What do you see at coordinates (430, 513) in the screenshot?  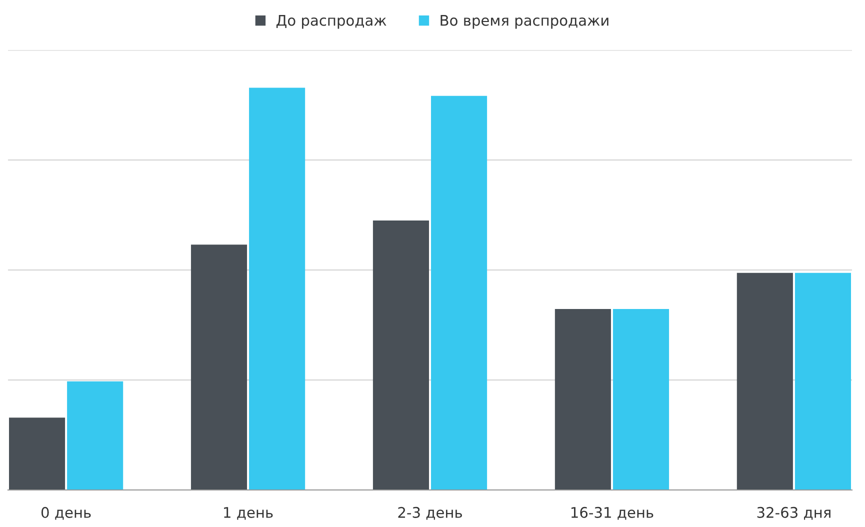 I see `x-tick-label: 2-3 день` at bounding box center [430, 513].